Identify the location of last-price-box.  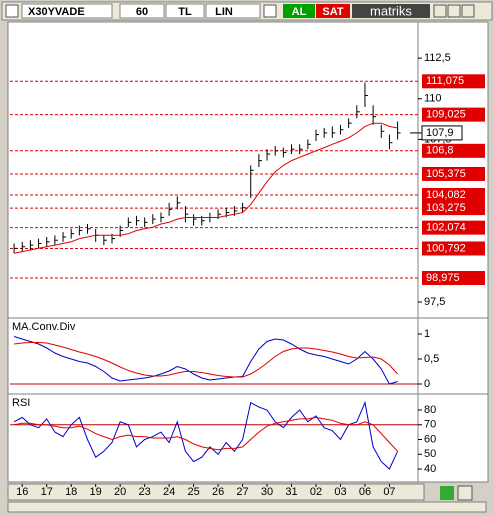
(442, 133).